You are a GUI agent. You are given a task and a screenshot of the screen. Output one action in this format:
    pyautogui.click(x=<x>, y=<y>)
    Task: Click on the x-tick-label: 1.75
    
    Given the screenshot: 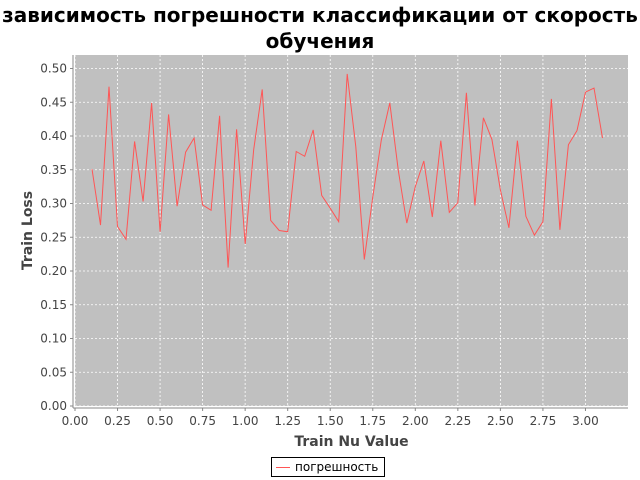 What is the action you would take?
    pyautogui.click(x=372, y=421)
    